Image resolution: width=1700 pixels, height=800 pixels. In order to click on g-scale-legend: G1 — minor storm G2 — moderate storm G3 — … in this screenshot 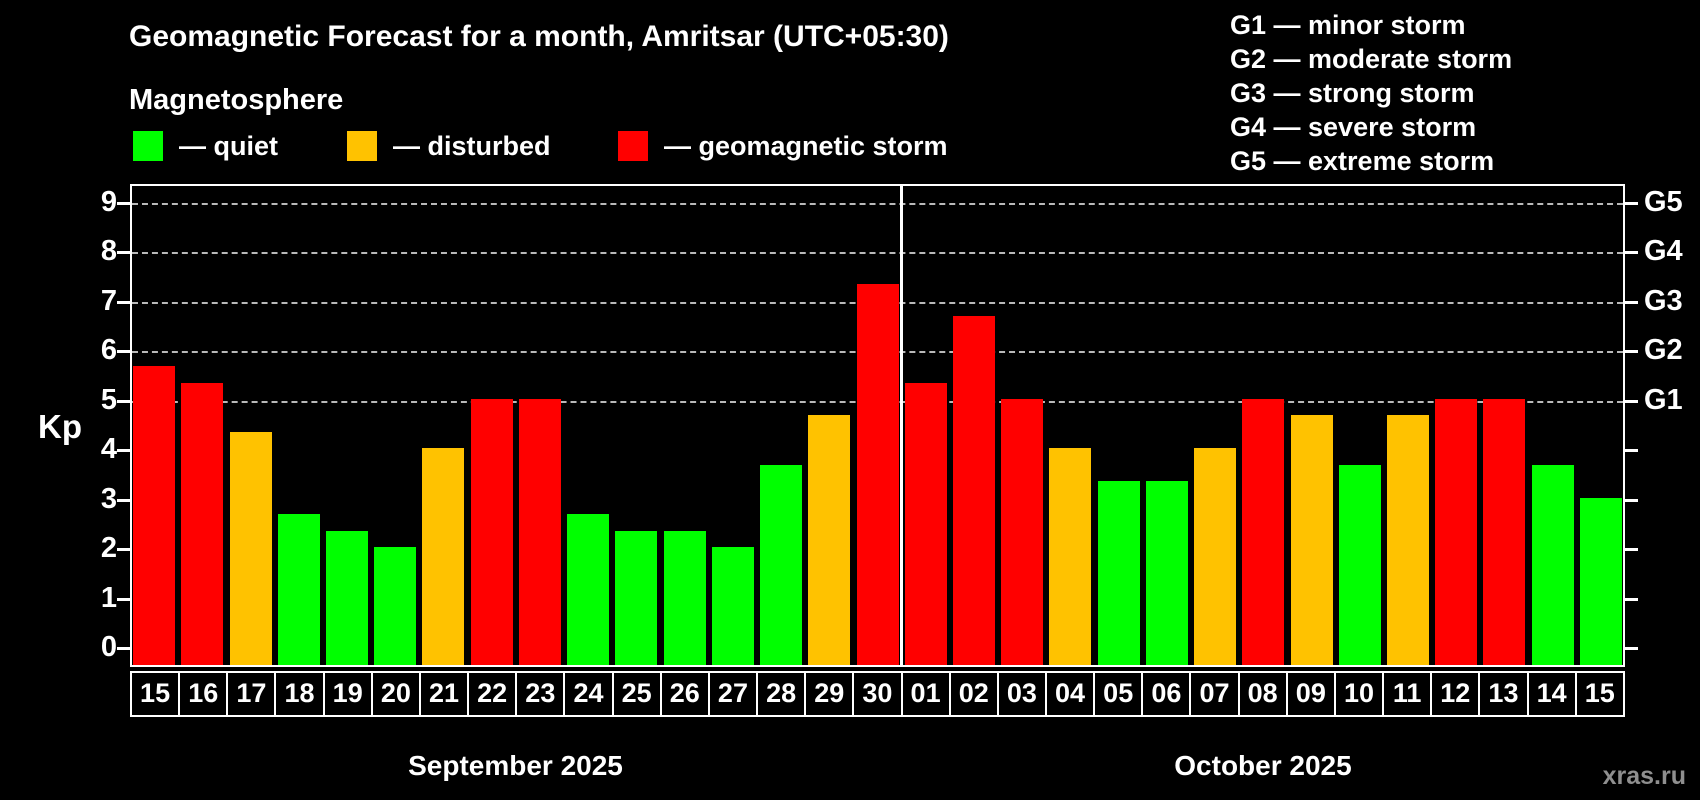, I will do `click(1371, 93)`.